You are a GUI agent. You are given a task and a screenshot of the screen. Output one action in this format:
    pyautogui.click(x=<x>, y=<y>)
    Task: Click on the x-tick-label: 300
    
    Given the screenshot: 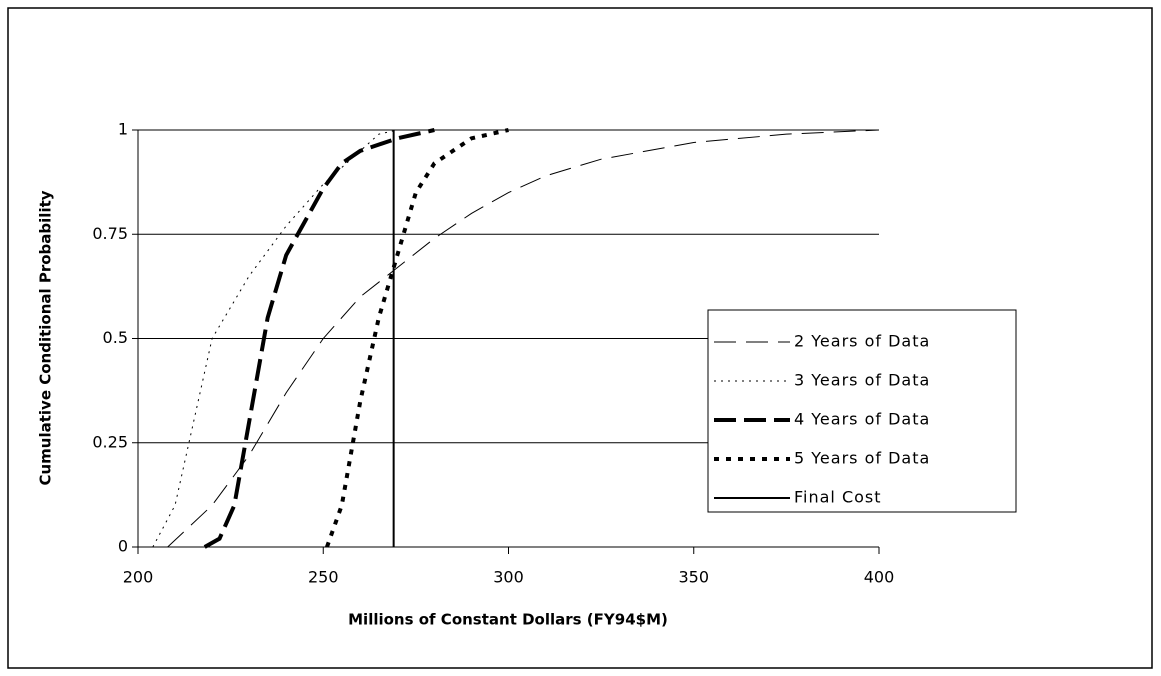 What is the action you would take?
    pyautogui.click(x=508, y=577)
    